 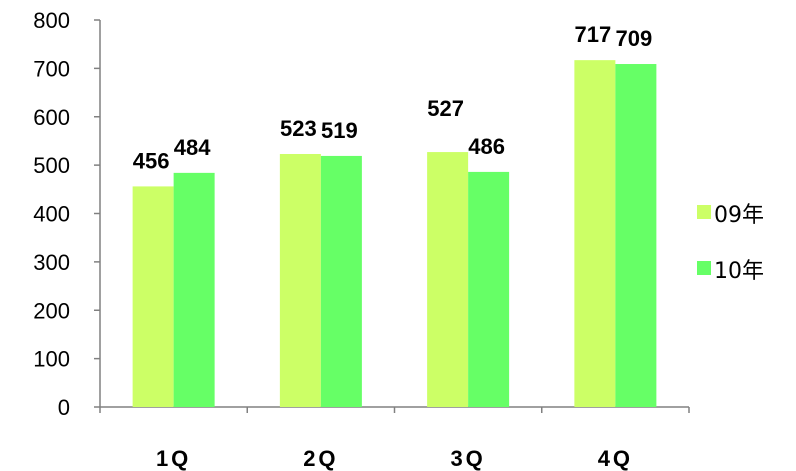 What do you see at coordinates (64, 407) in the screenshot?
I see `y-tick-label: 0` at bounding box center [64, 407].